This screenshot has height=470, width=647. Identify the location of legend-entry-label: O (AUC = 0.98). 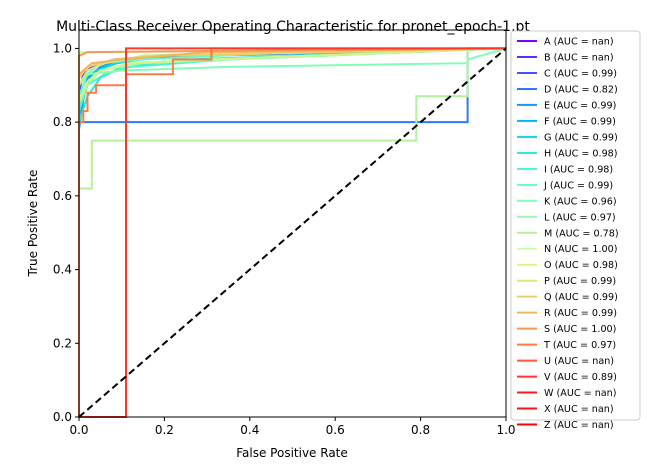
(581, 265).